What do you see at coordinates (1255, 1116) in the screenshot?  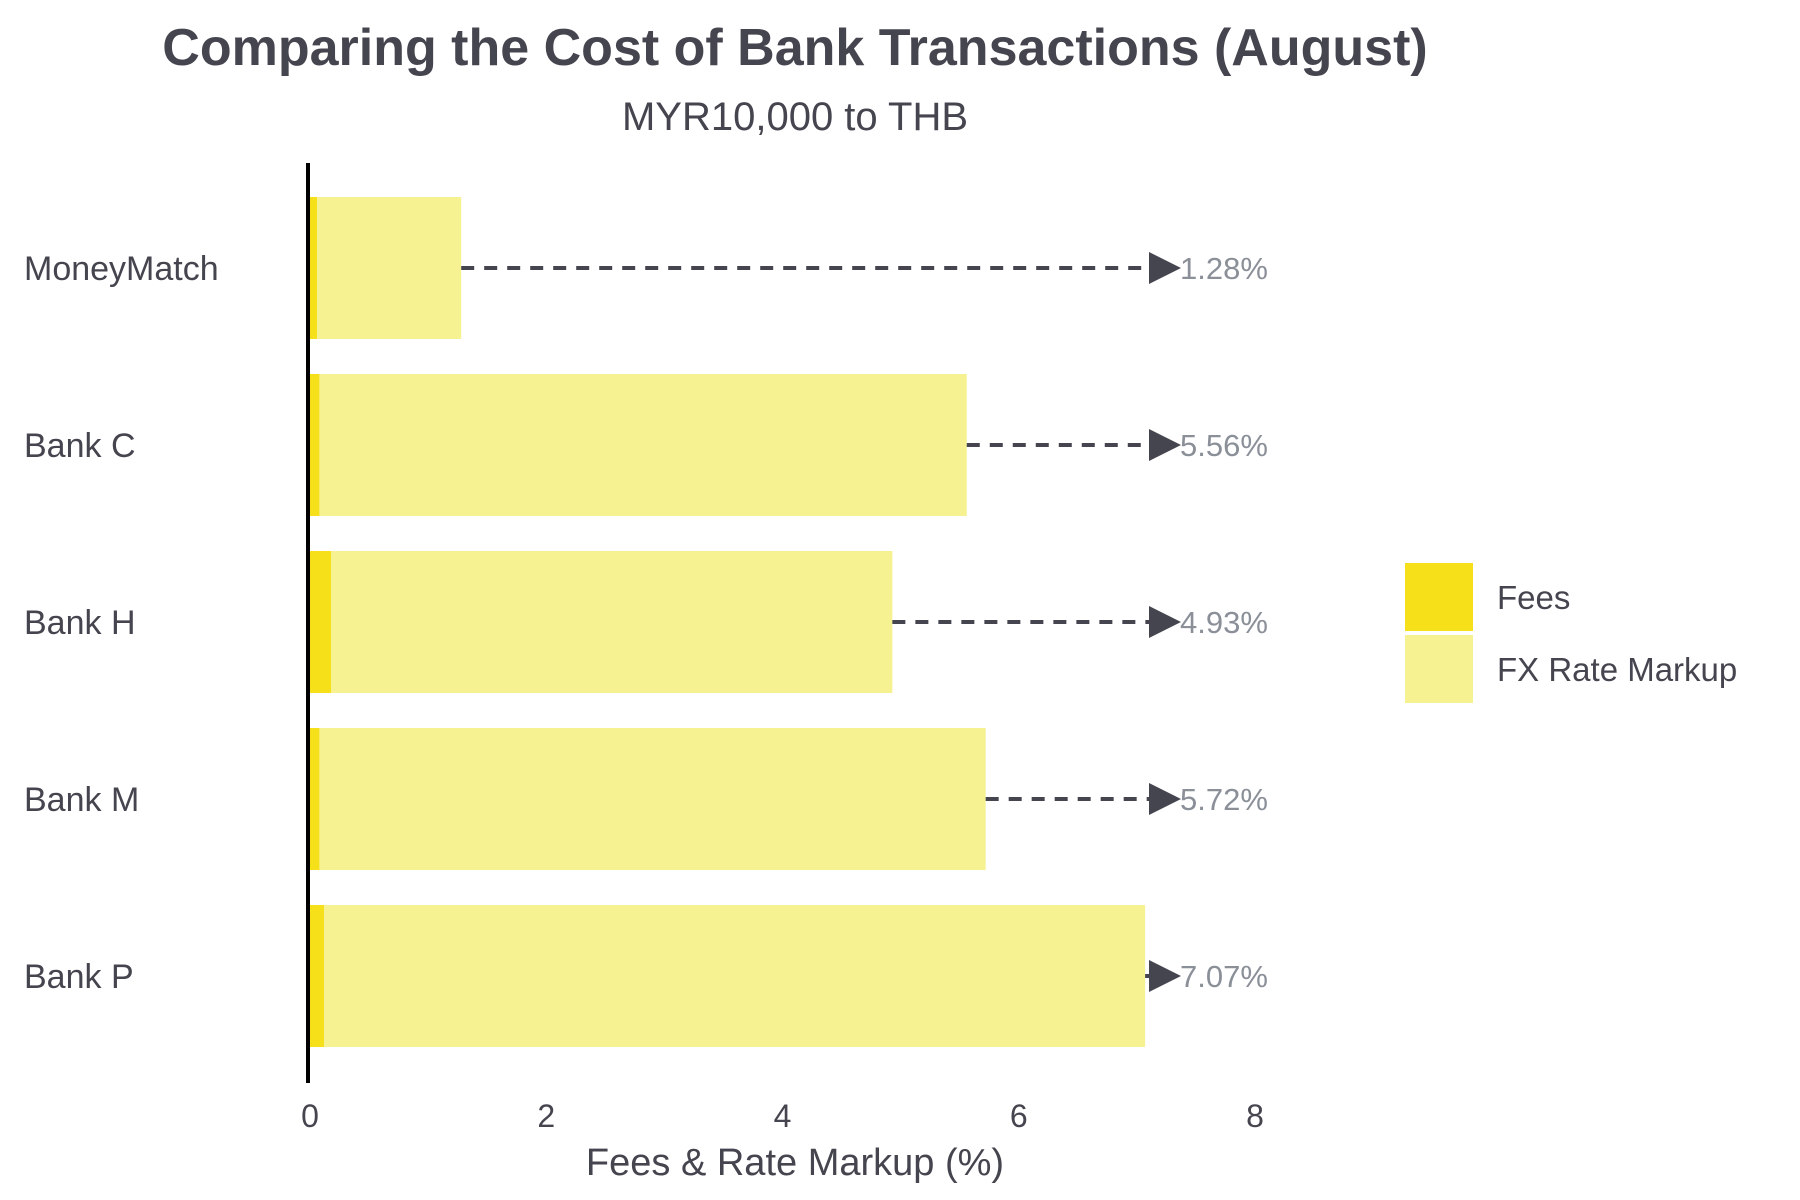 I see `x-tick-label: 8` at bounding box center [1255, 1116].